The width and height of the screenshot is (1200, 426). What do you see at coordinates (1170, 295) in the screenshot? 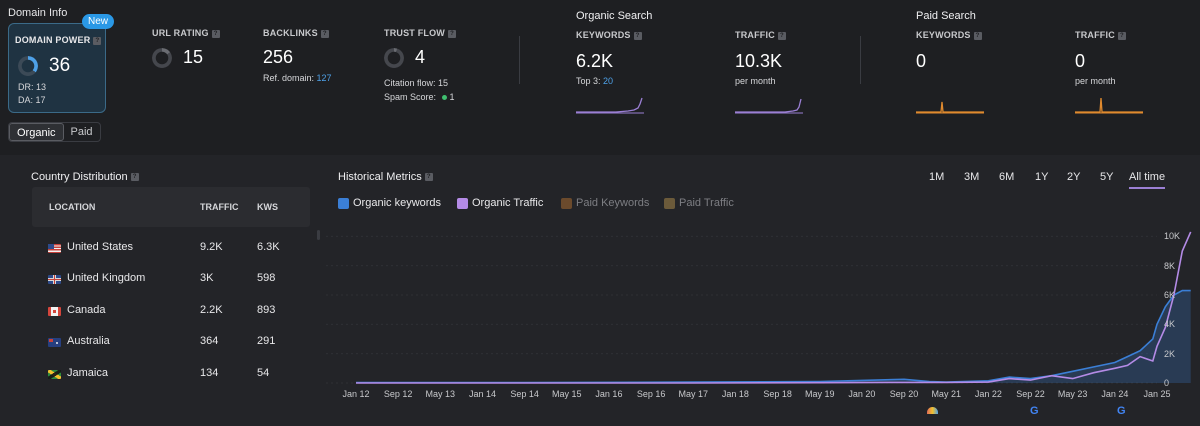
I see `y-tick-label: 6K` at bounding box center [1170, 295].